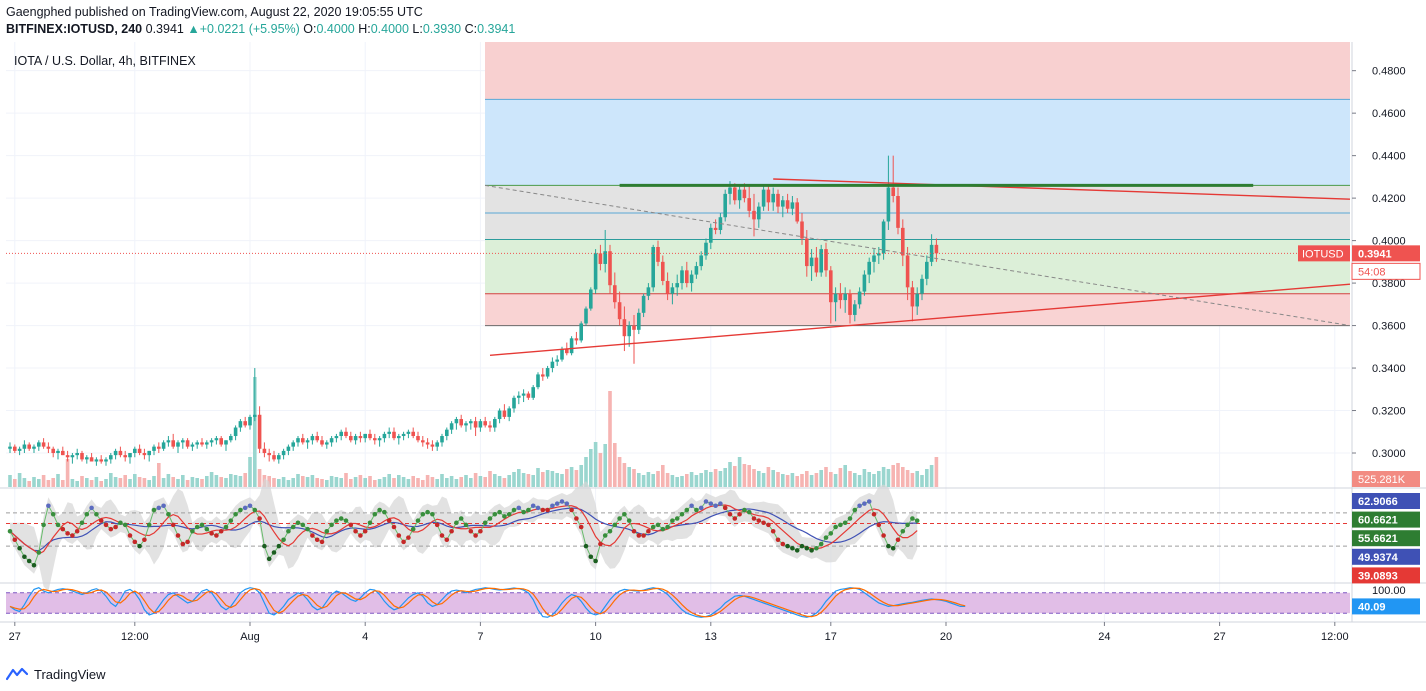 This screenshot has height=691, width=1426. I want to click on stoch-value-tag-label: 40.09, so click(1372, 607).